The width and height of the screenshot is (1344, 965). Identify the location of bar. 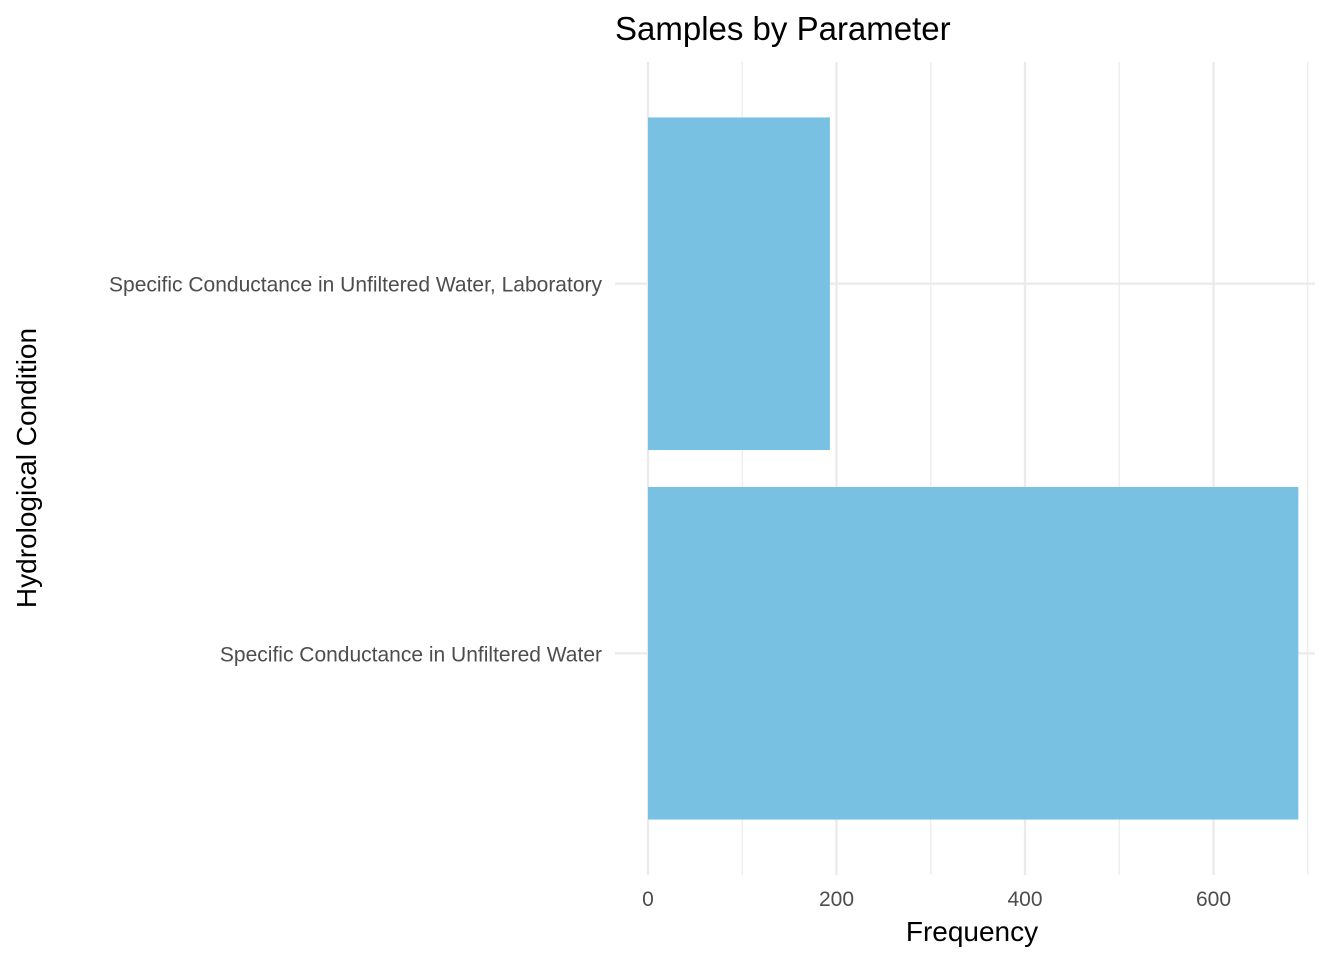
(739, 284).